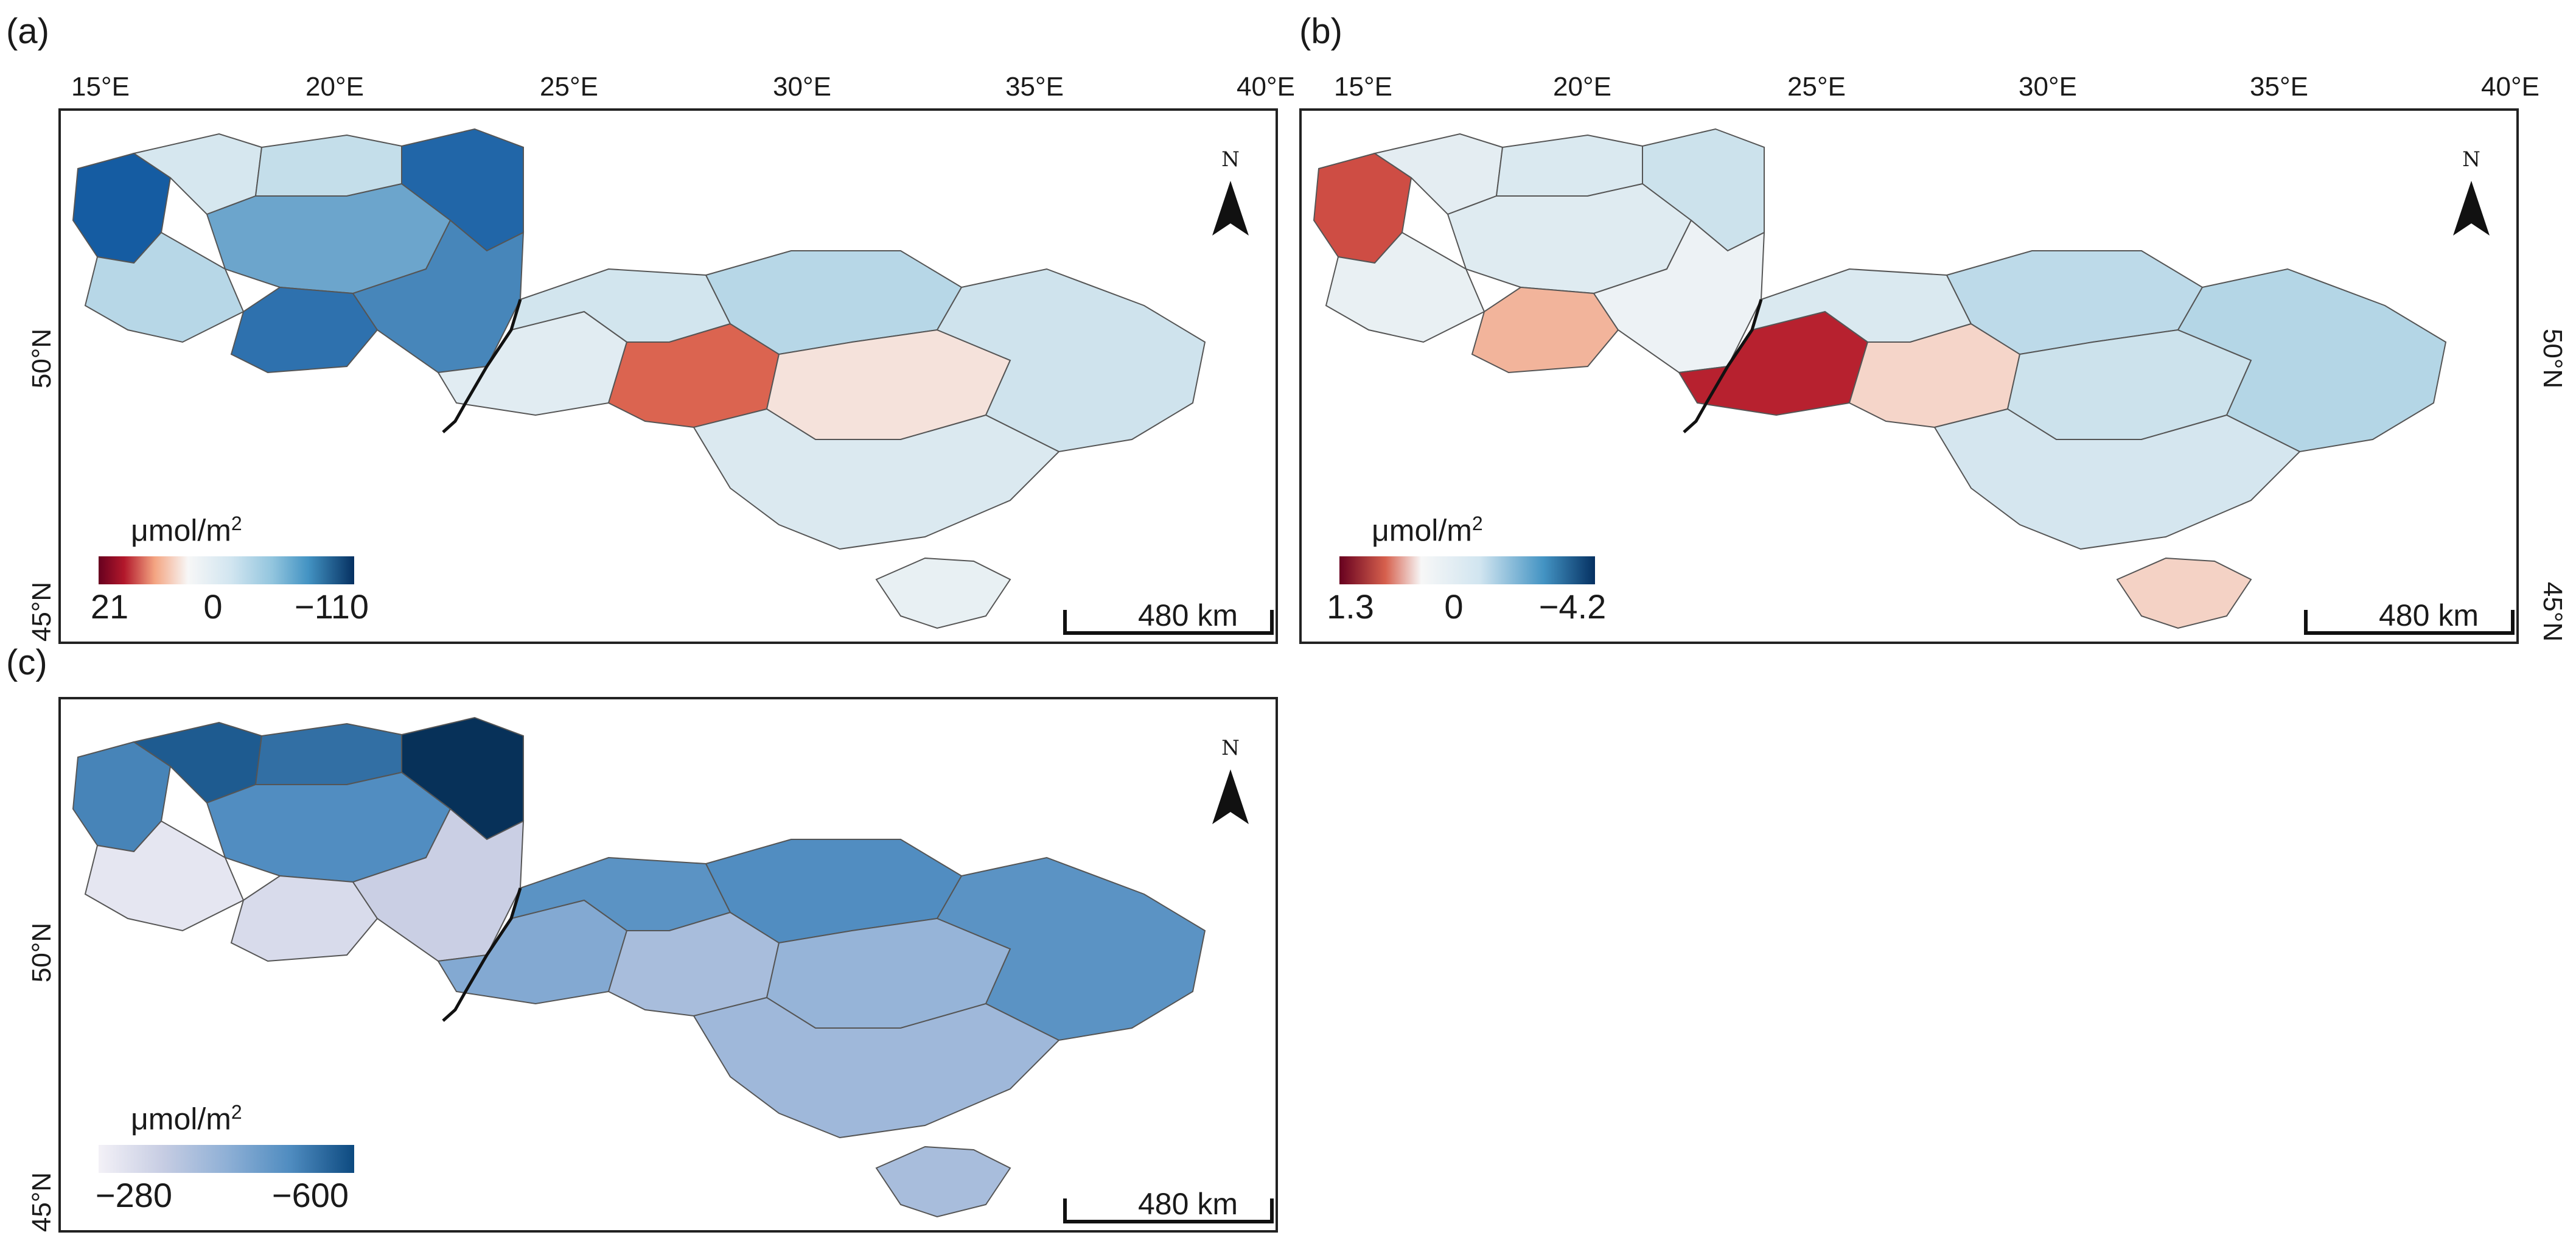 Image resolution: width=2576 pixels, height=1235 pixels. What do you see at coordinates (332, 606) in the screenshot?
I see `legend-min-label: −110` at bounding box center [332, 606].